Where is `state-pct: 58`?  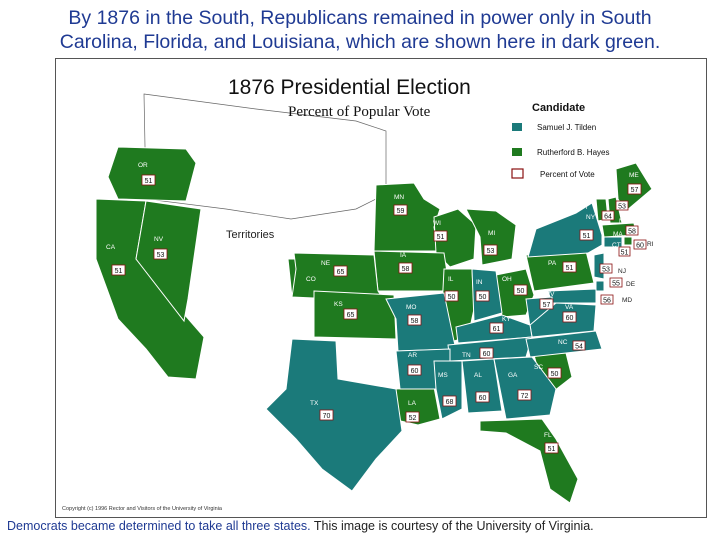 state-pct: 58 is located at coordinates (415, 321).